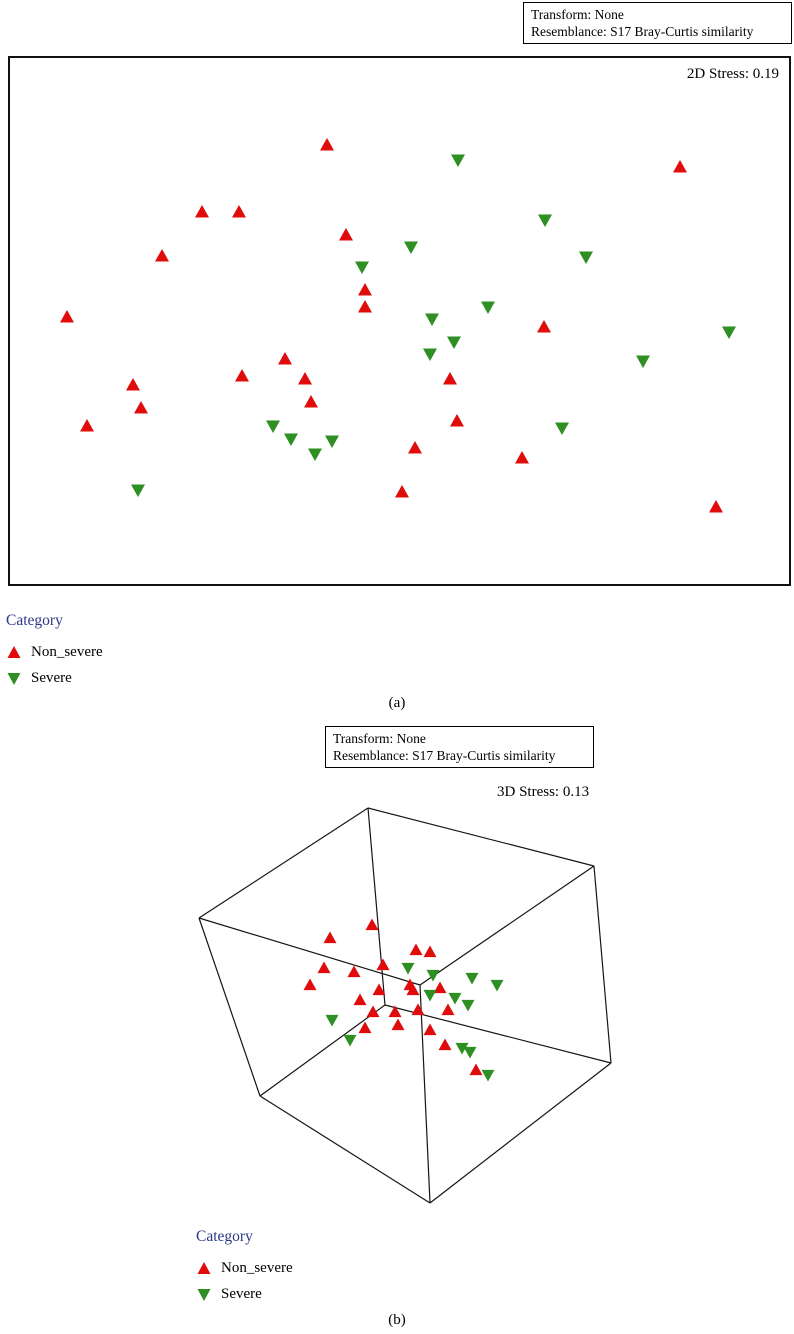  What do you see at coordinates (642, 31) in the screenshot?
I see `panel-a-resemblance-label: Resemblance: S17 Bray-Curtis similarity` at bounding box center [642, 31].